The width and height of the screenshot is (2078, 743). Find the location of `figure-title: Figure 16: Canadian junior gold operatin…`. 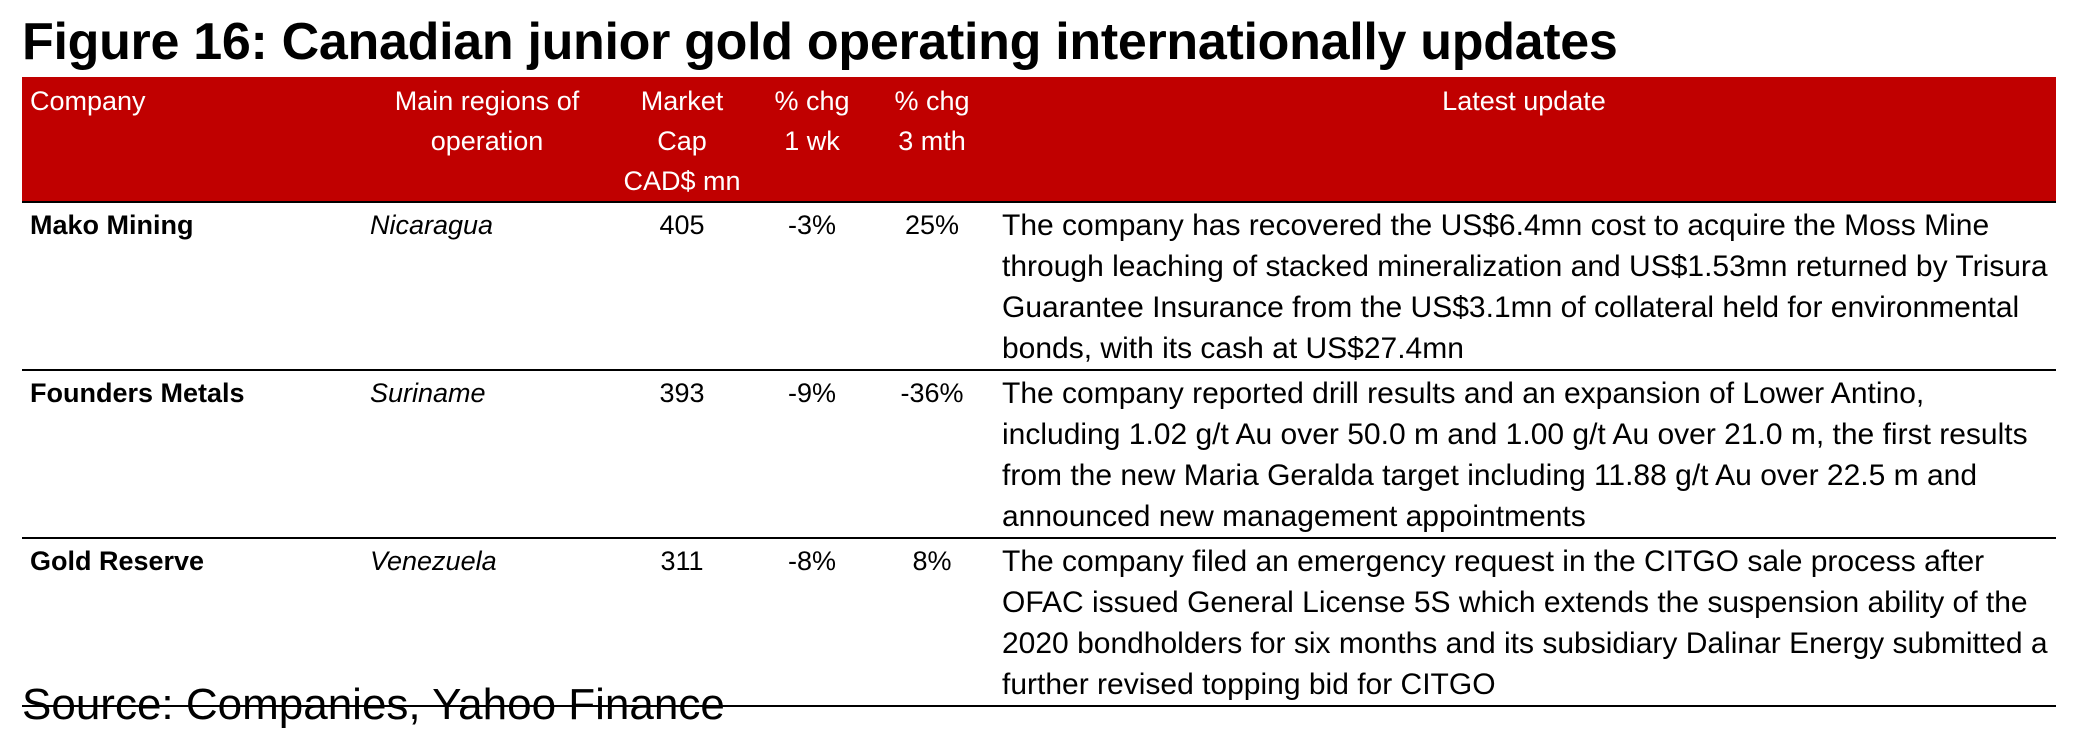

figure-title: Figure 16: Canadian junior gold operatin… is located at coordinates (820, 42).